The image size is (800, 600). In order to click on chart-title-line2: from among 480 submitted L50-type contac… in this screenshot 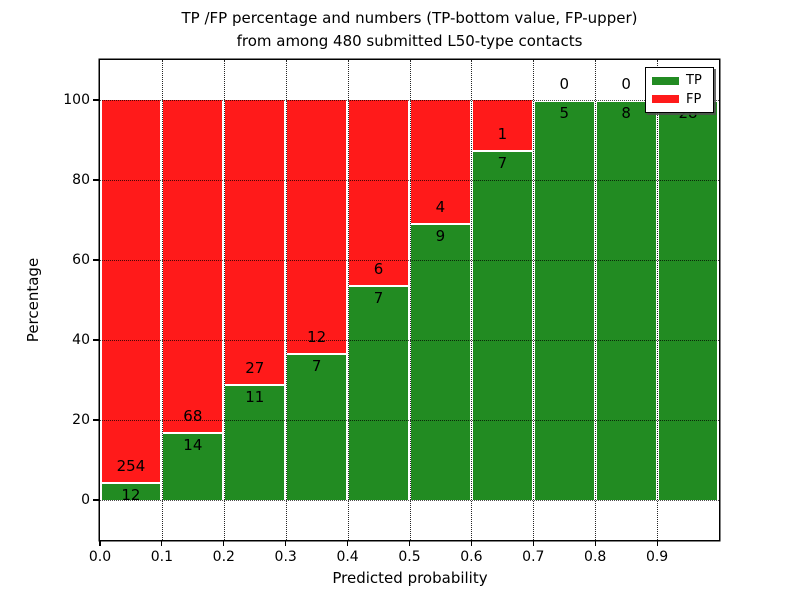, I will do `click(409, 41)`.